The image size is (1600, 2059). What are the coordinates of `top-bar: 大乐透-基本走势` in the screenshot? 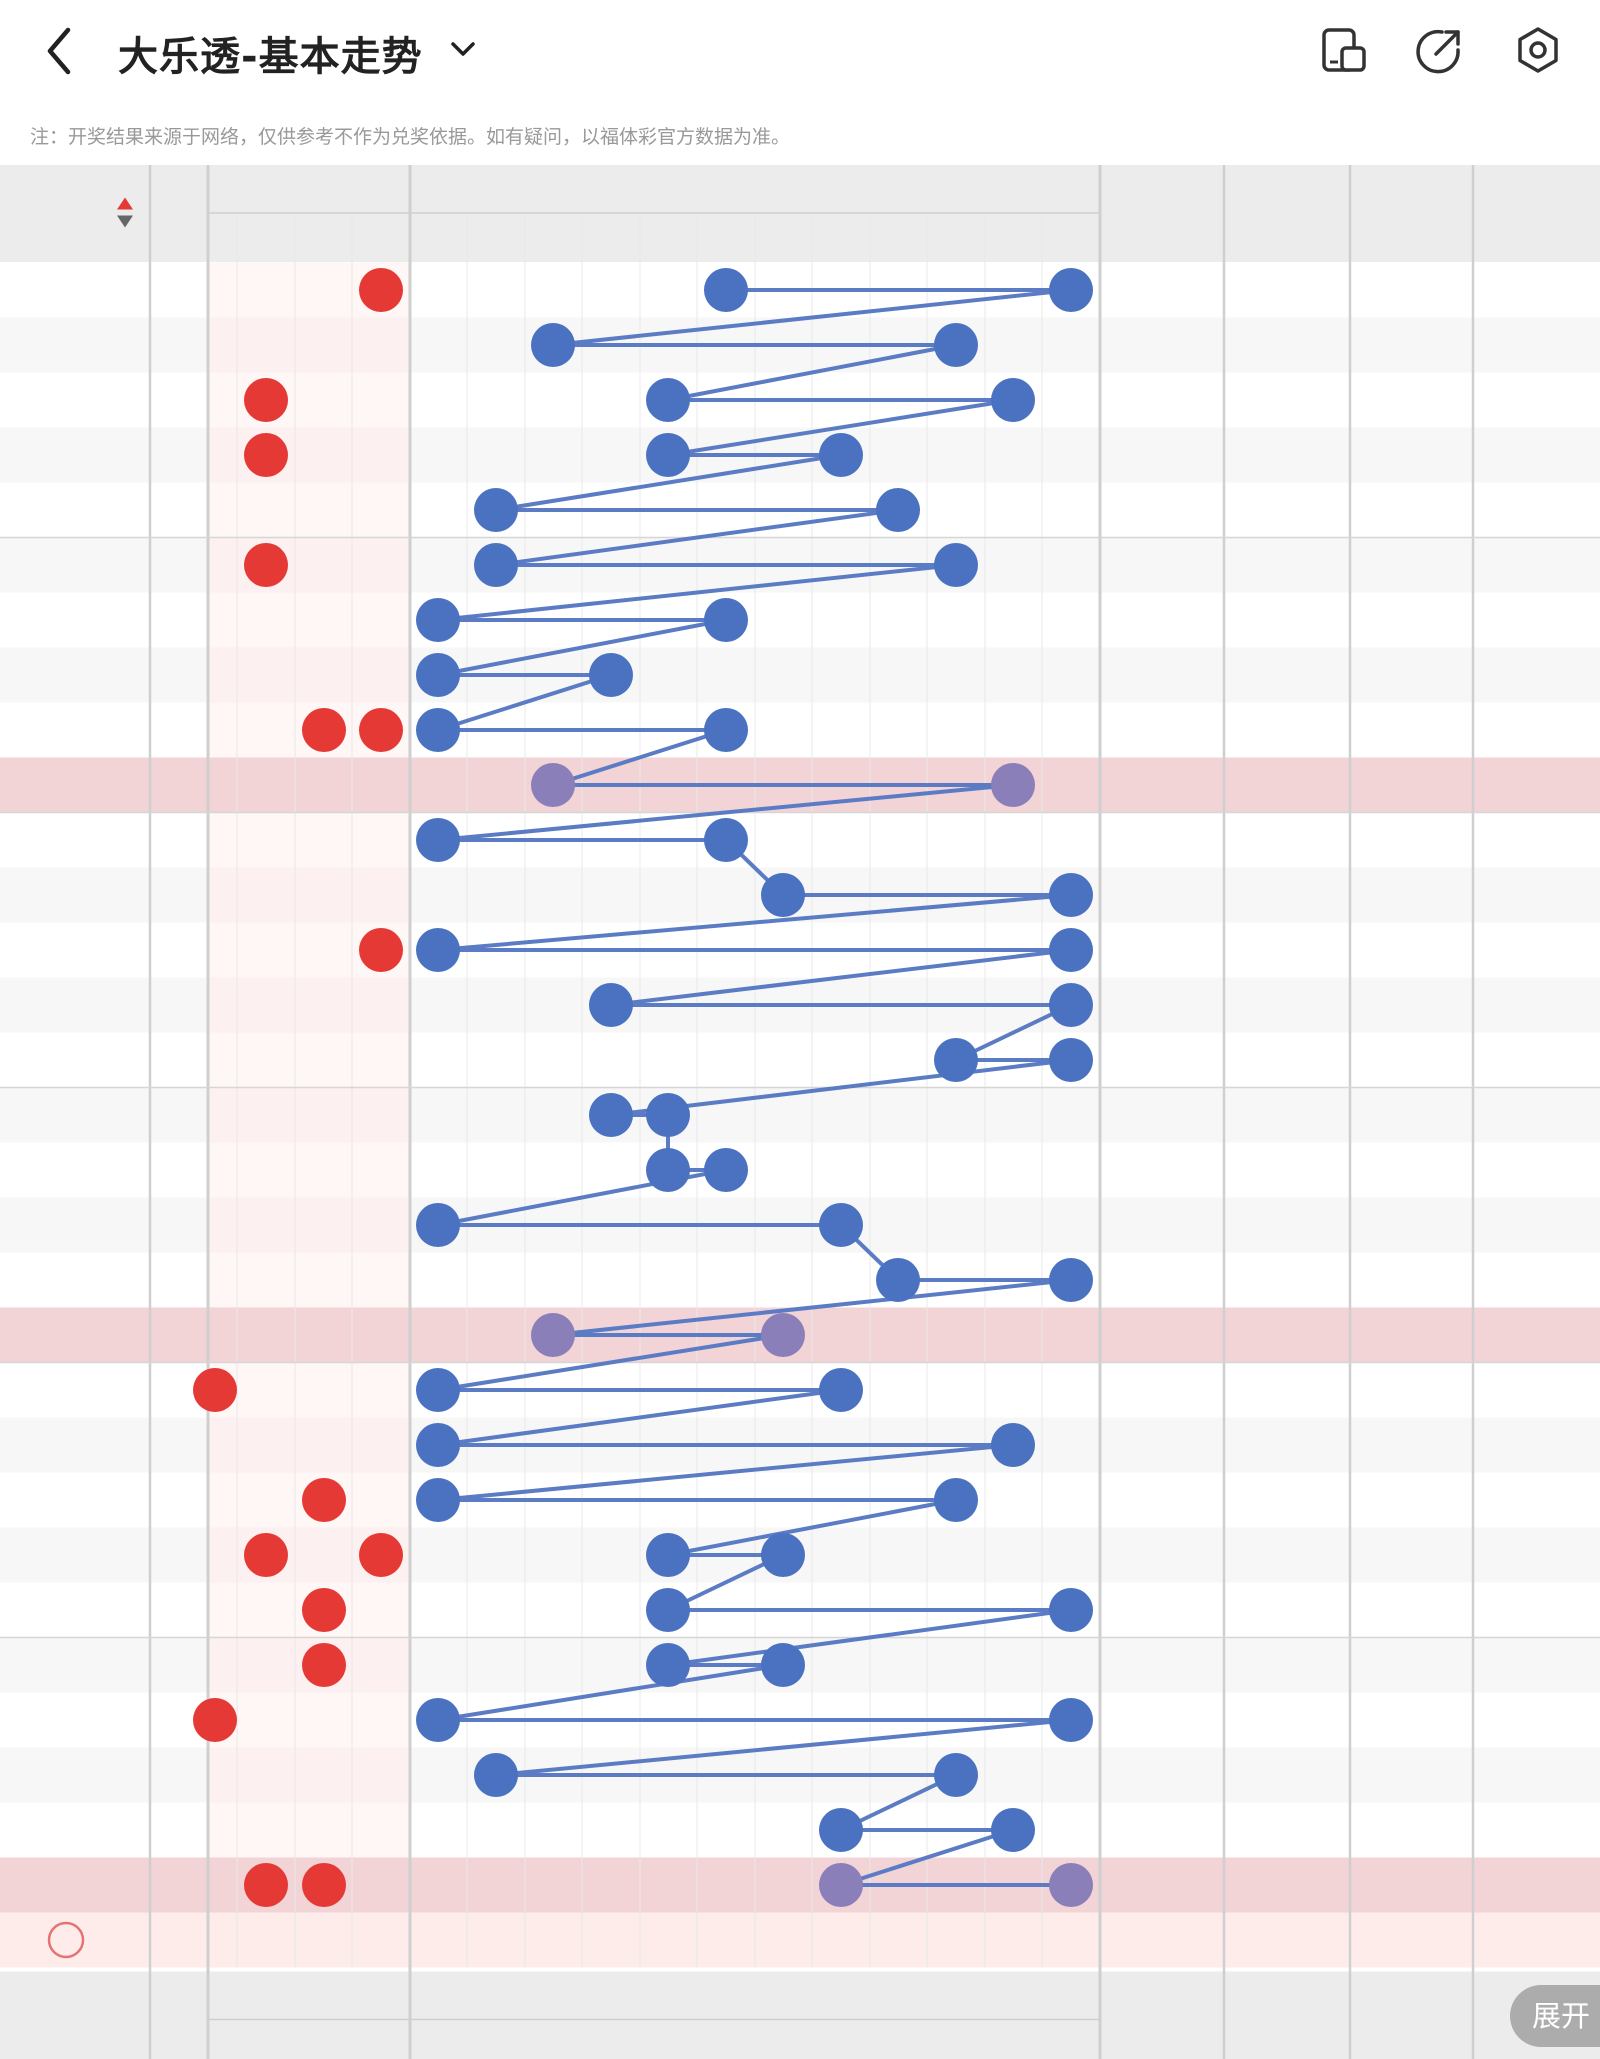 It's located at (800, 52).